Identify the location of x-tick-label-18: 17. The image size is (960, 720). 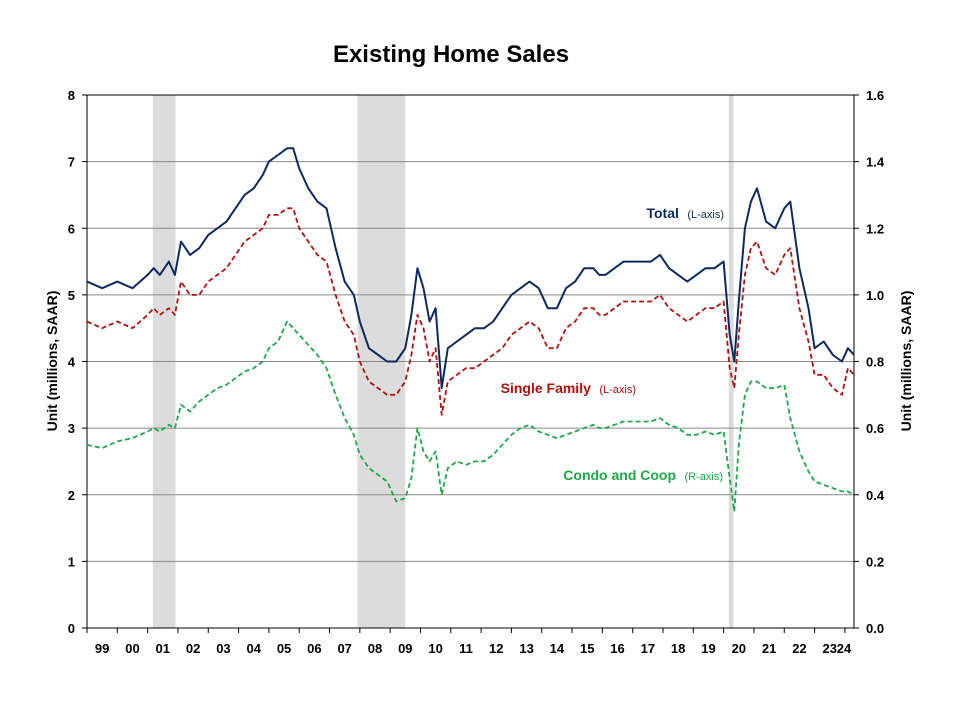
(648, 648).